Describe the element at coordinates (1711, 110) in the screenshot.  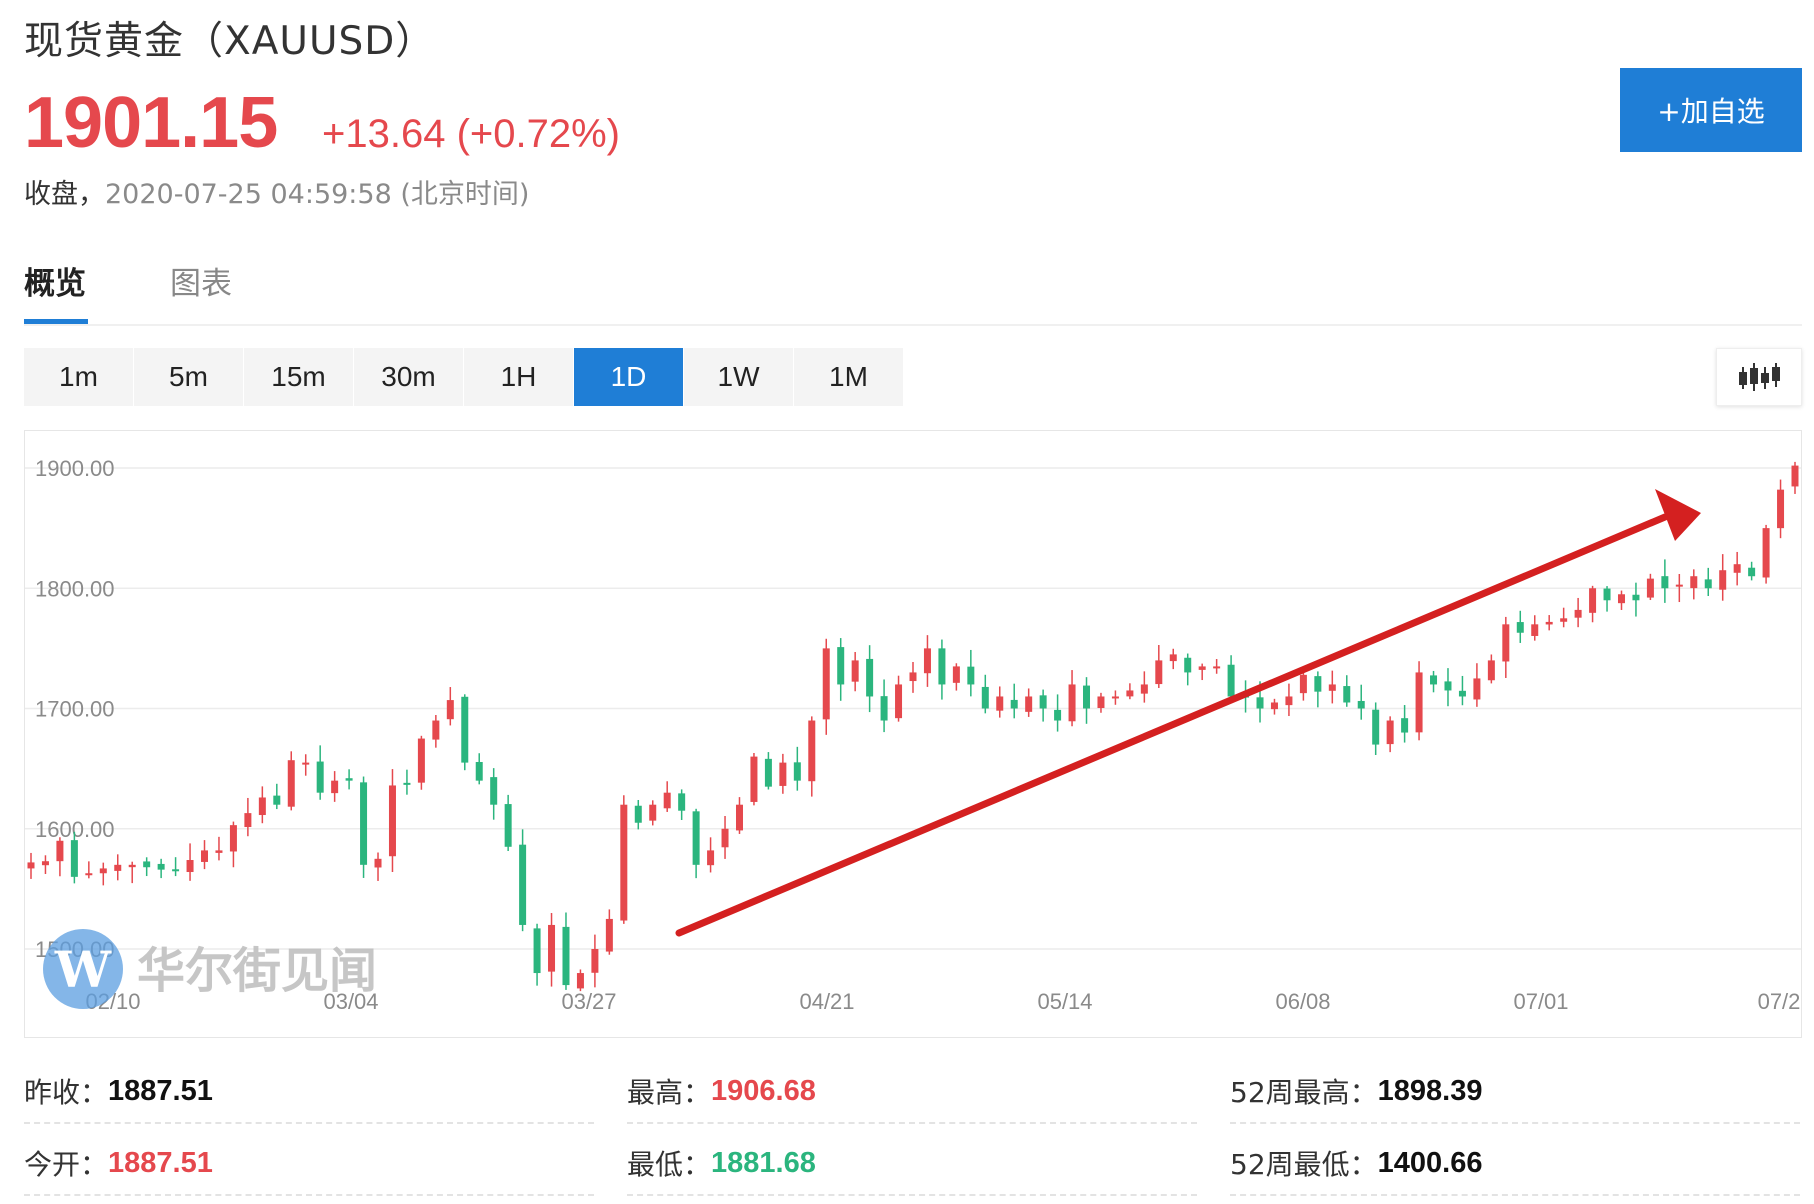
I see `add-to-watchlist-button: +加自选` at that location.